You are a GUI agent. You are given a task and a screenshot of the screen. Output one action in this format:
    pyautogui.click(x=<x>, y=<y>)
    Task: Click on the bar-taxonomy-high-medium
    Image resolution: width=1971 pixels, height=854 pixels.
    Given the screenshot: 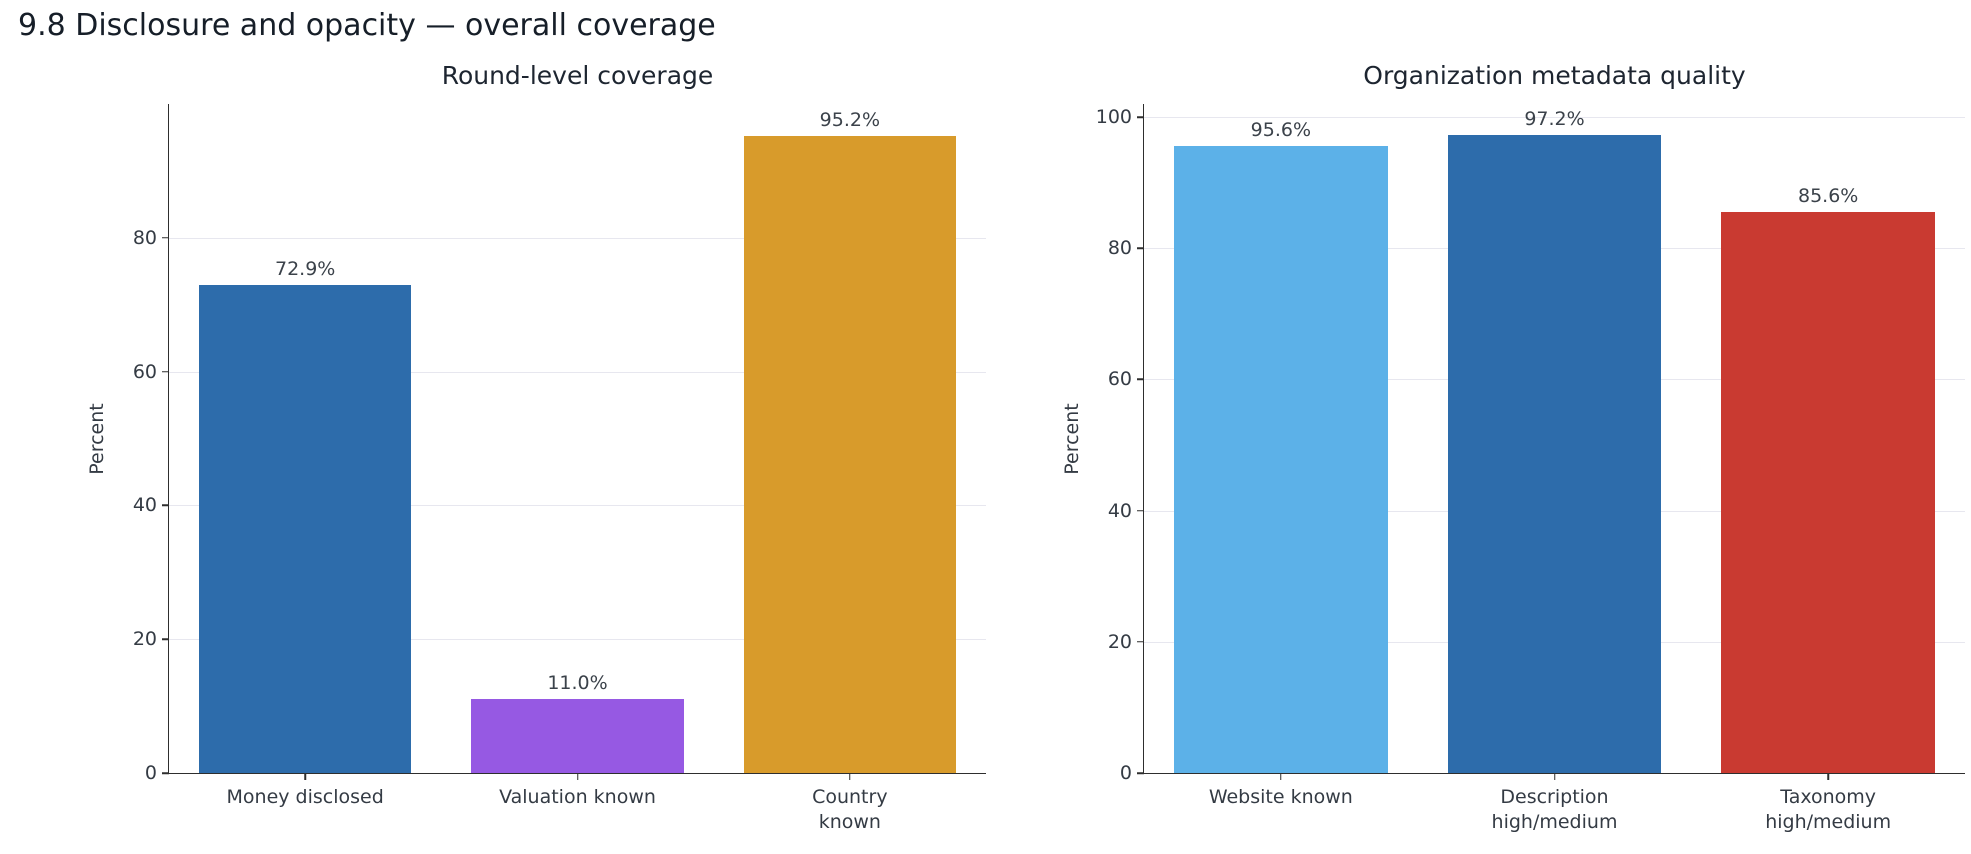 What is the action you would take?
    pyautogui.click(x=1828, y=492)
    